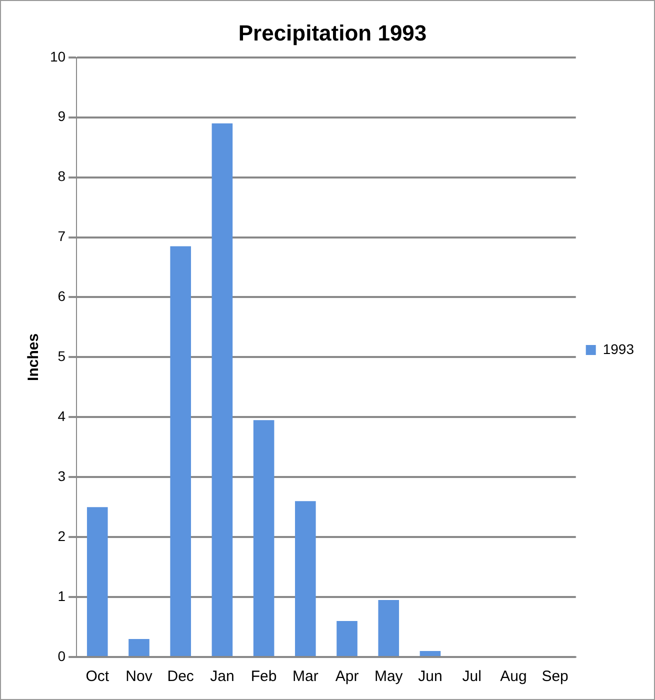  I want to click on y-tick-label: 7, so click(62, 236).